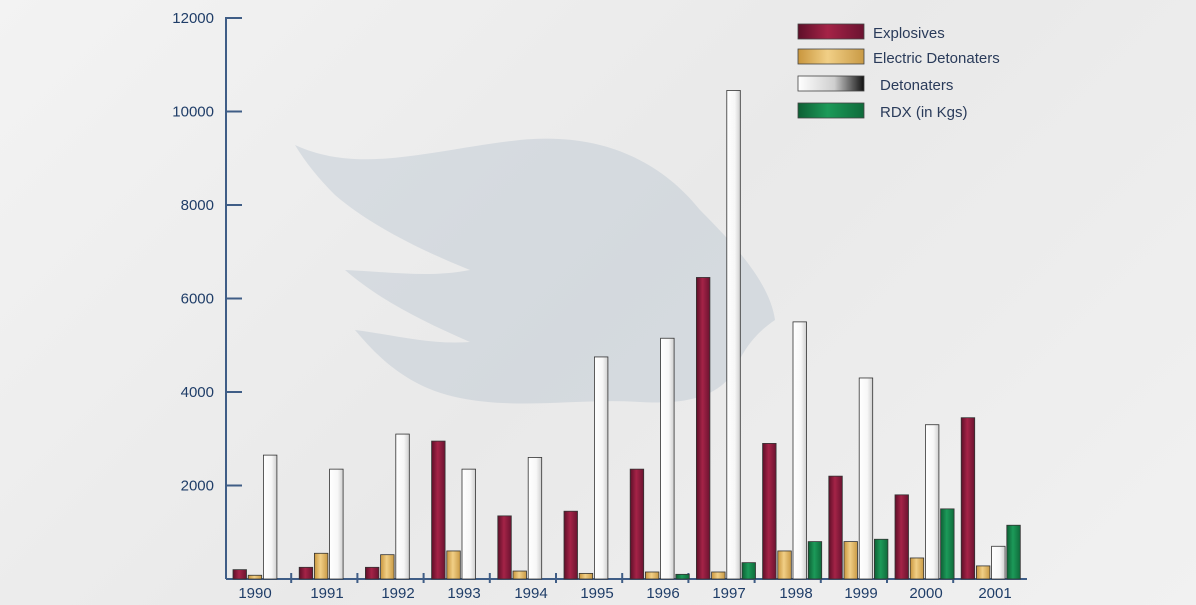 This screenshot has height=605, width=1196. I want to click on bar-explosives-1990, so click(239, 574).